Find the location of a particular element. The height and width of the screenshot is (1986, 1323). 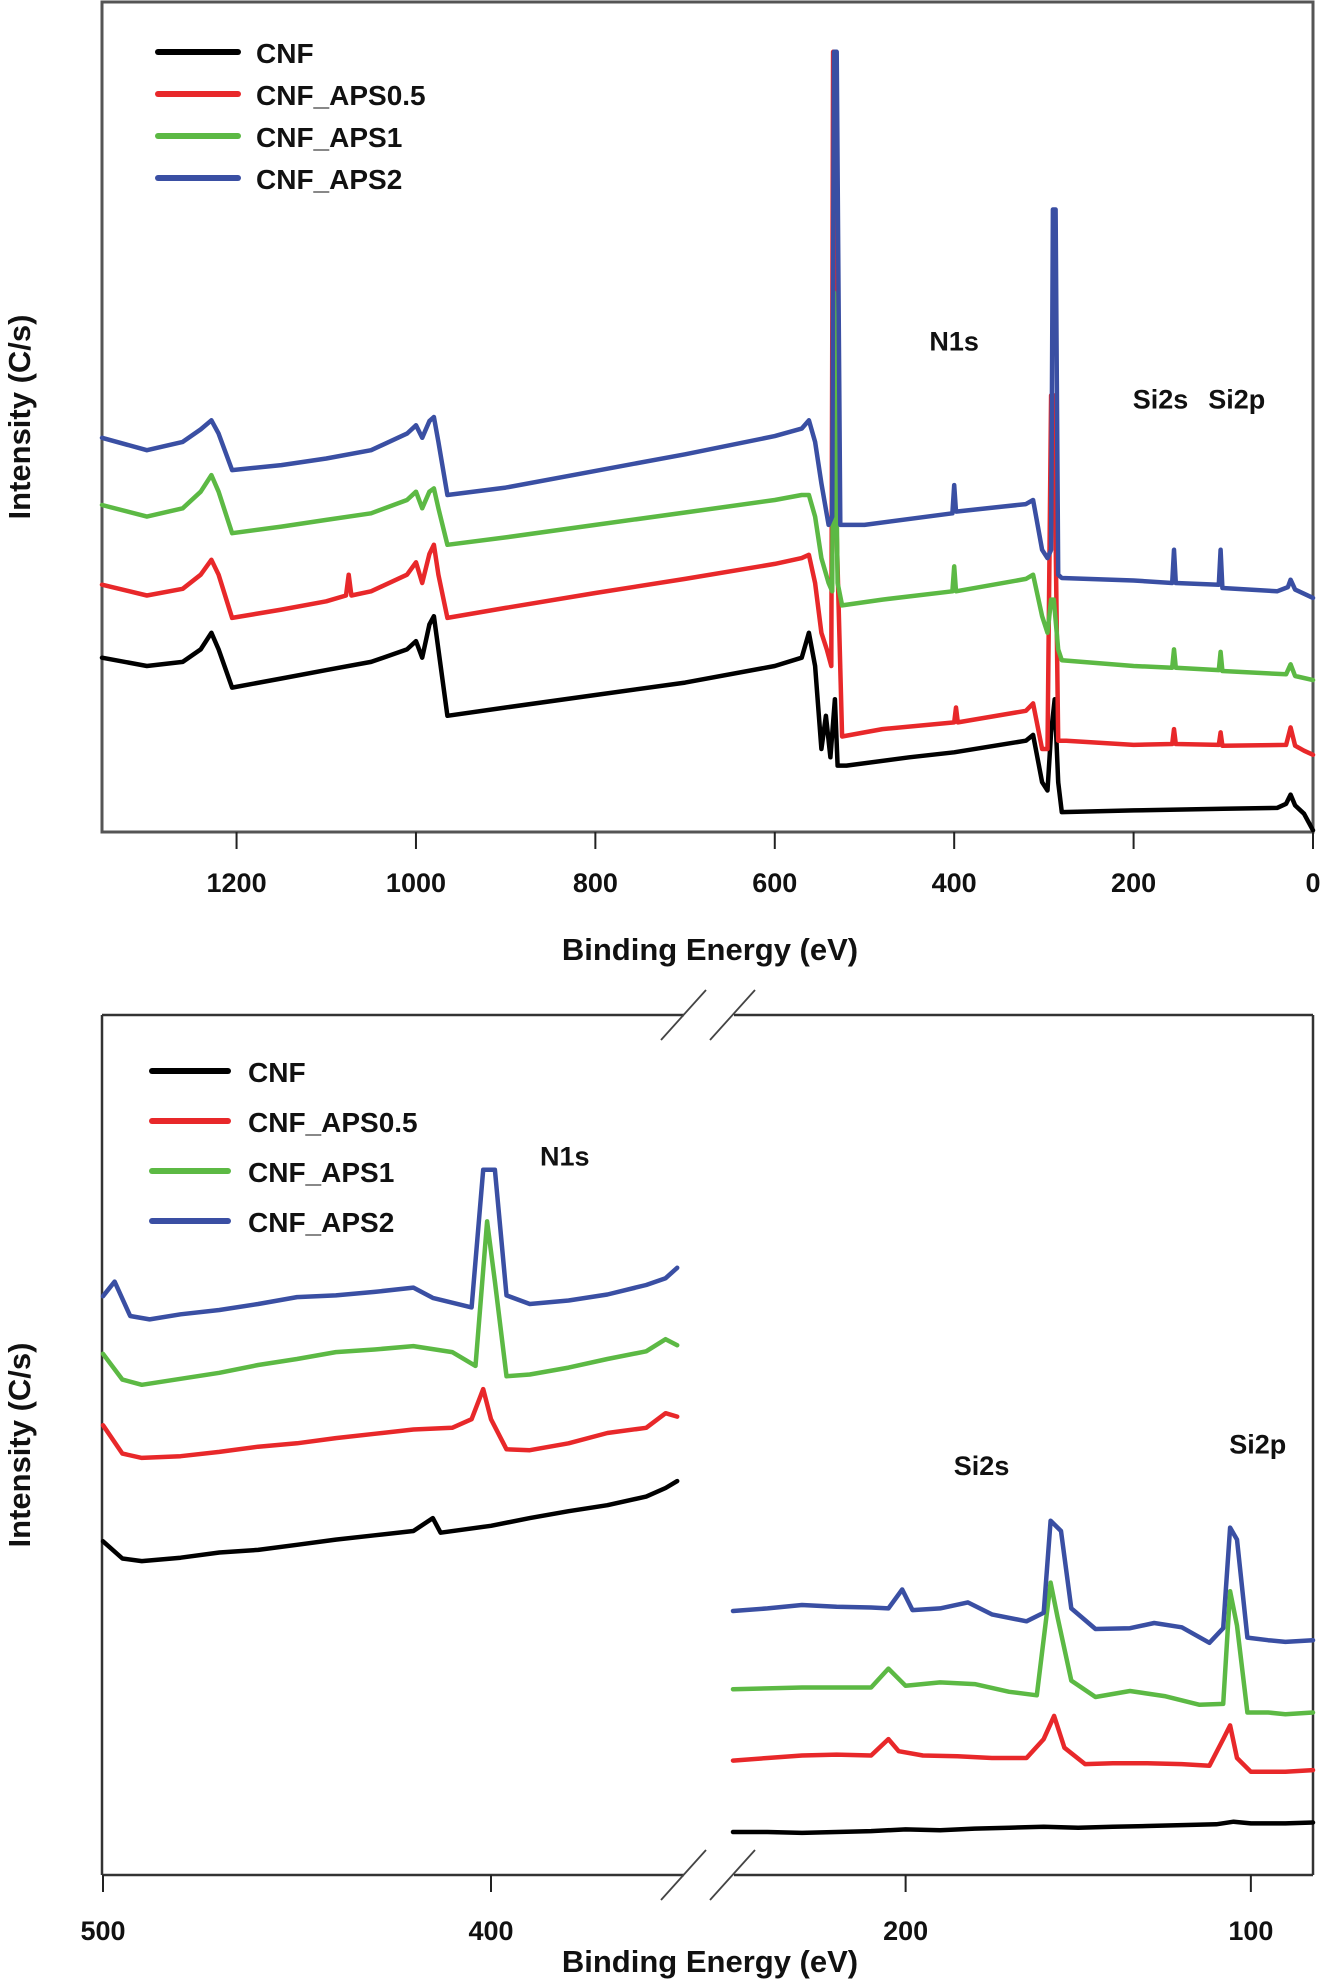

x-tick-label: 100 is located at coordinates (1250, 1931).